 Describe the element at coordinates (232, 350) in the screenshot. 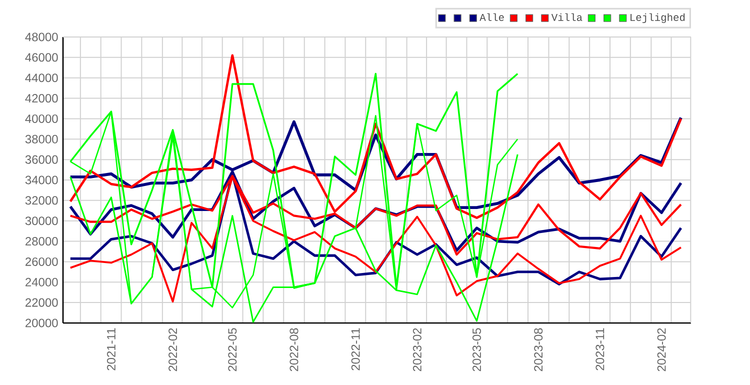

I see `x-tick-label: 2022-05` at that location.